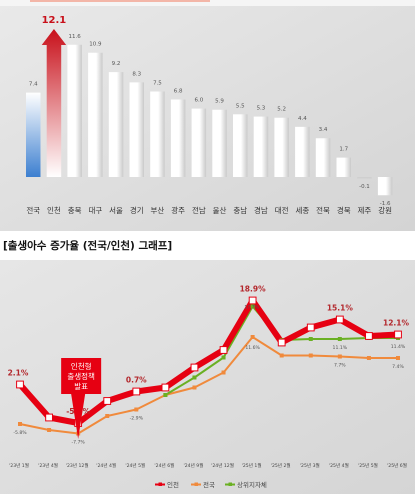 Image resolution: width=415 pixels, height=494 pixels. Describe the element at coordinates (20, 433) in the screenshot. I see `data-label: -5.8%` at that location.